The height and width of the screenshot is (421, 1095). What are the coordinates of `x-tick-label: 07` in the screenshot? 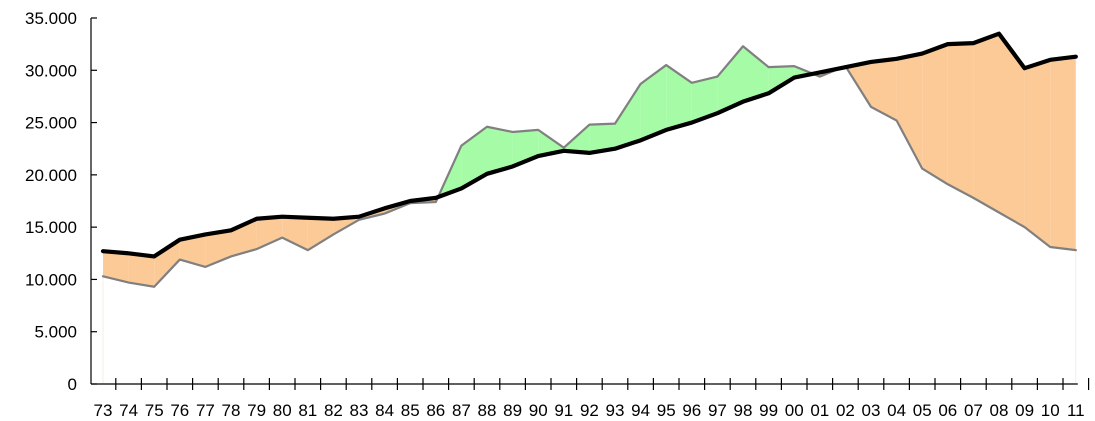 It's located at (973, 410).